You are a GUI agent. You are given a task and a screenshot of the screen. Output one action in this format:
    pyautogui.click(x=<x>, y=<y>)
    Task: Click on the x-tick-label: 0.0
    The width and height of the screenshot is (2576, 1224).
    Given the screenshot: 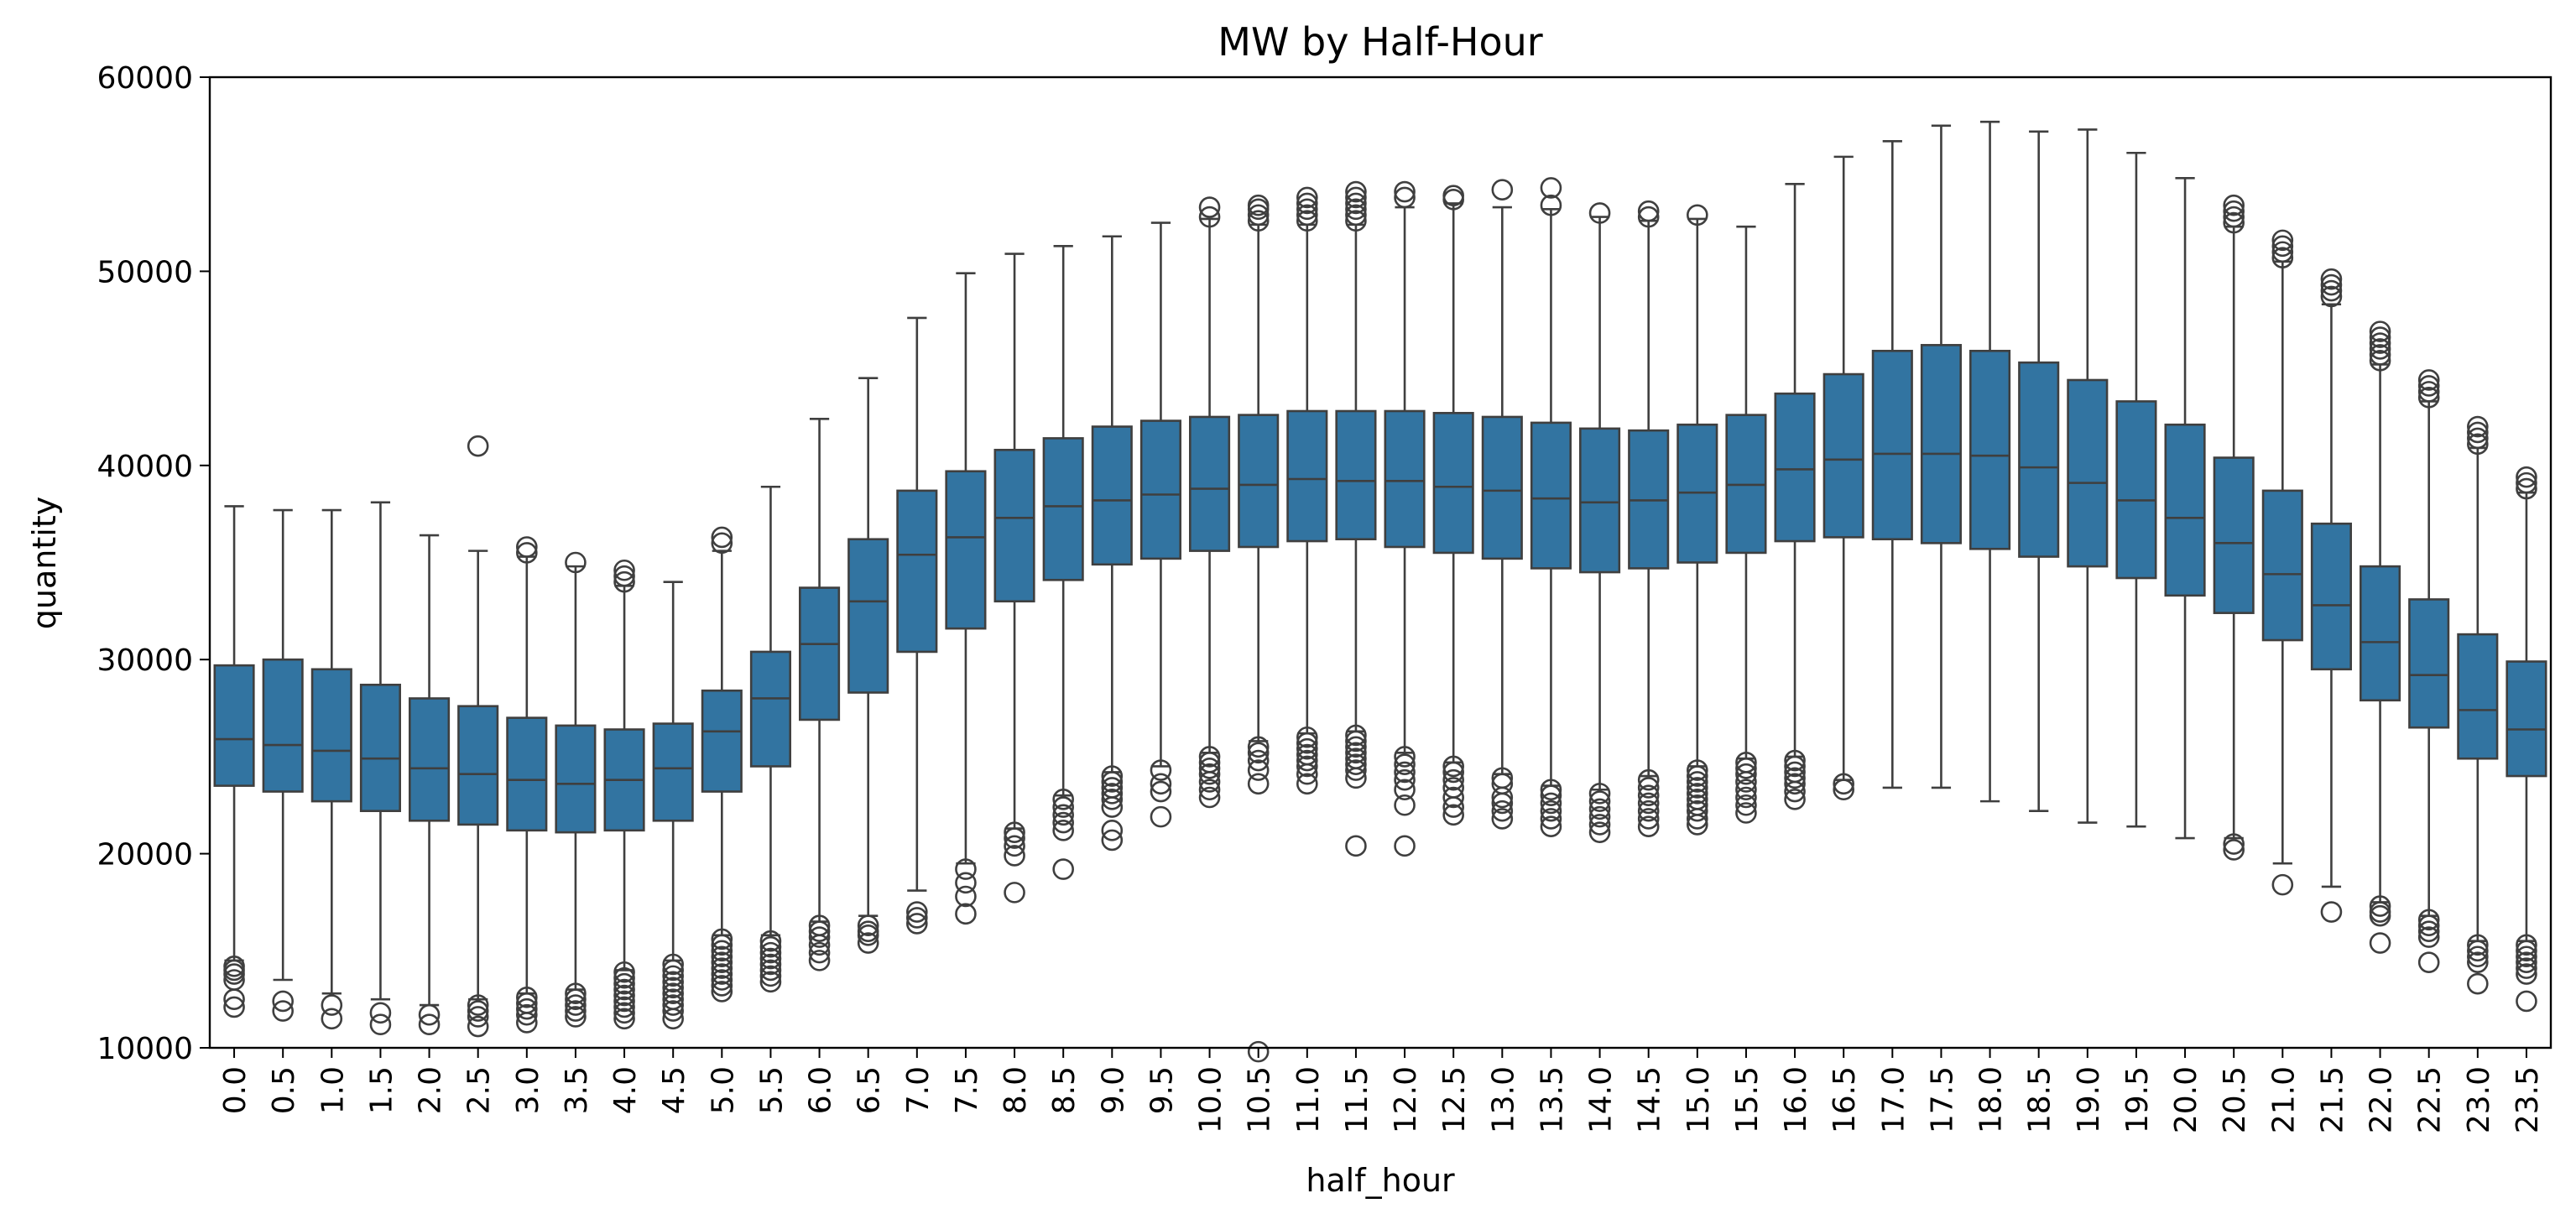 What is the action you would take?
    pyautogui.click(x=235, y=1090)
    